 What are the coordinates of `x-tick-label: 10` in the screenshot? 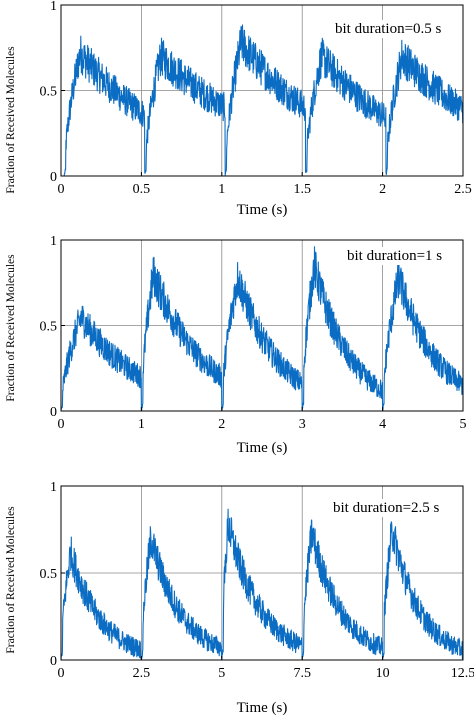 It's located at (383, 673).